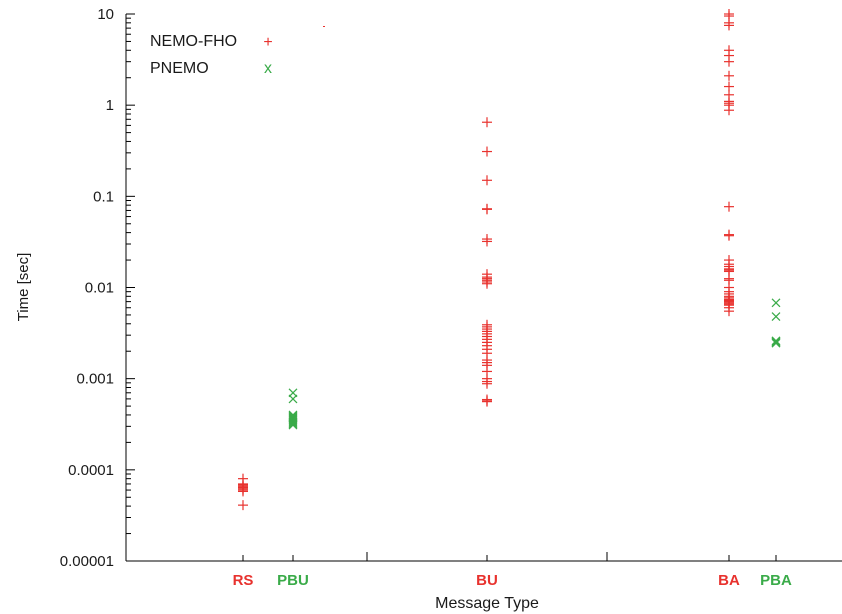  Describe the element at coordinates (193, 41) in the screenshot. I see `legend-label: NEMO-FHO` at that location.